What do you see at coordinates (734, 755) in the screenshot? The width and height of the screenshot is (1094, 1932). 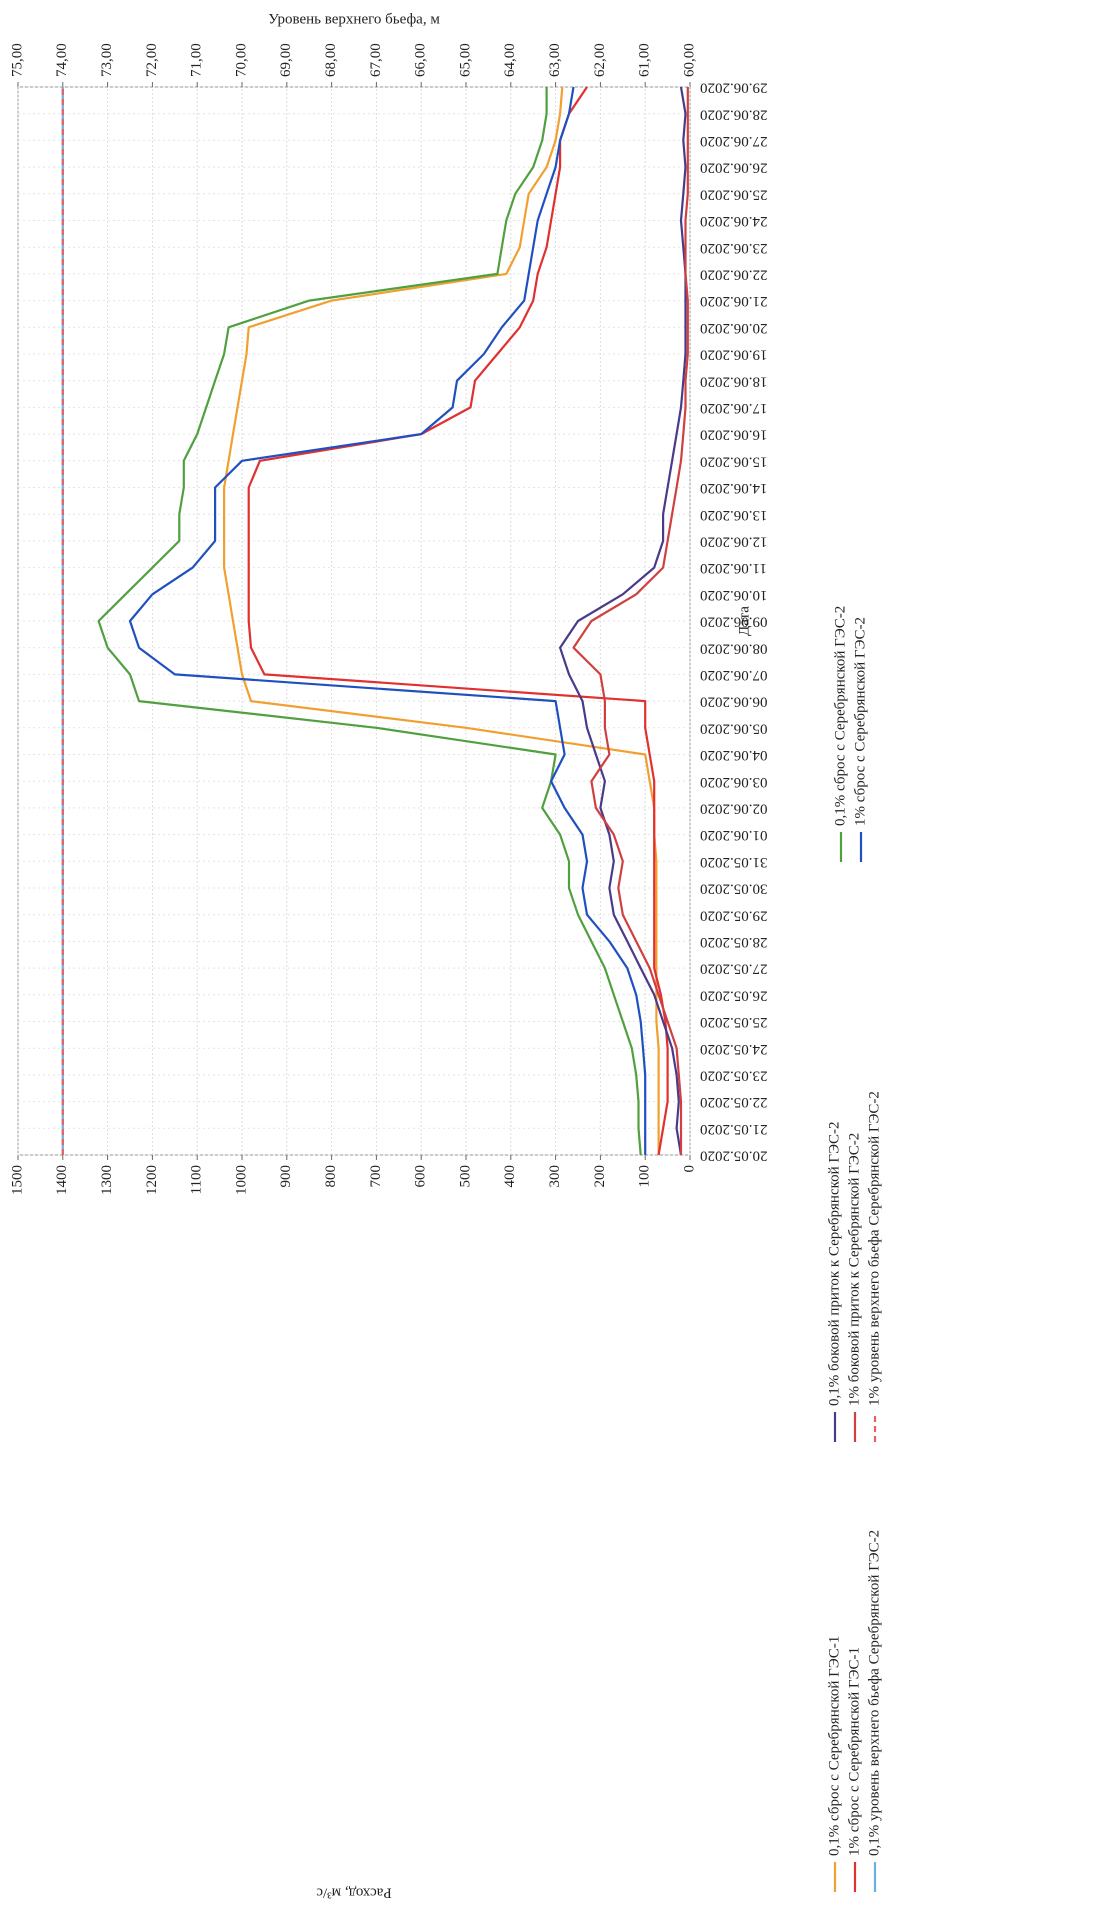 I see `x-tick-label: 04.06.2020` at bounding box center [734, 755].